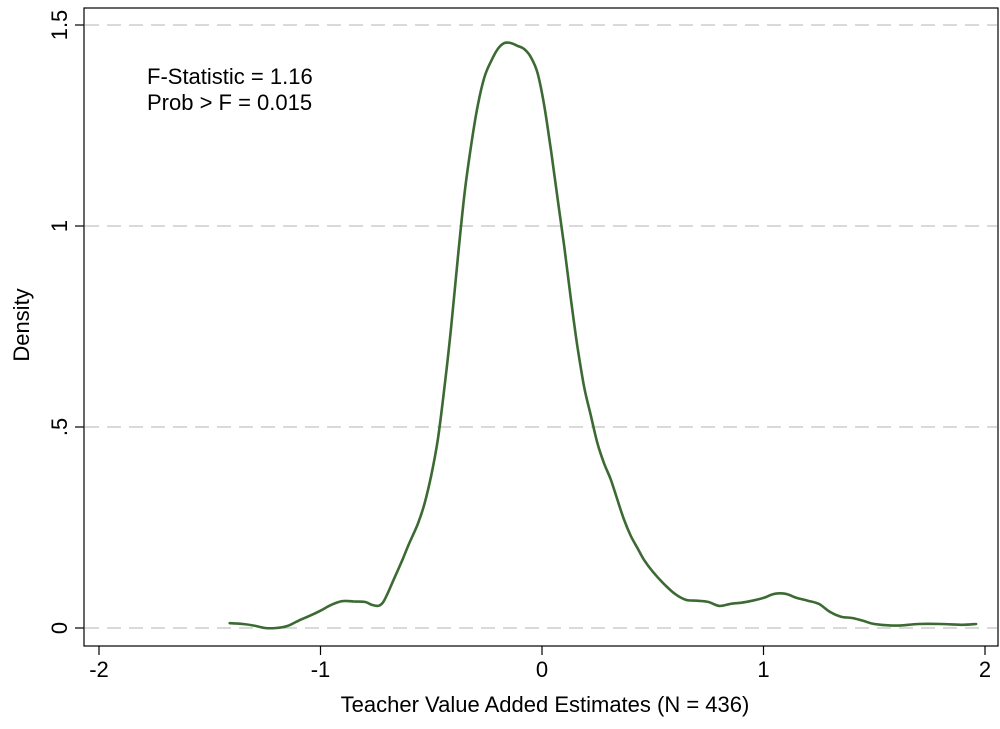  What do you see at coordinates (59, 226) in the screenshot?
I see `y-tick-label: 1` at bounding box center [59, 226].